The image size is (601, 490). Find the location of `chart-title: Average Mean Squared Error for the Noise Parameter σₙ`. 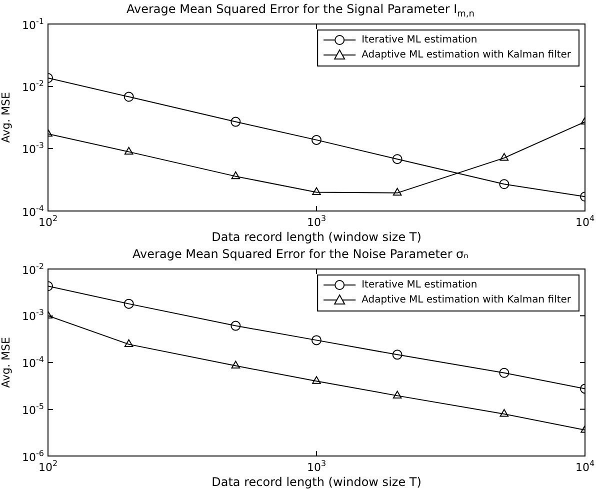

chart-title: Average Mean Squared Error for the Noise Parameter σₙ is located at coordinates (301, 254).